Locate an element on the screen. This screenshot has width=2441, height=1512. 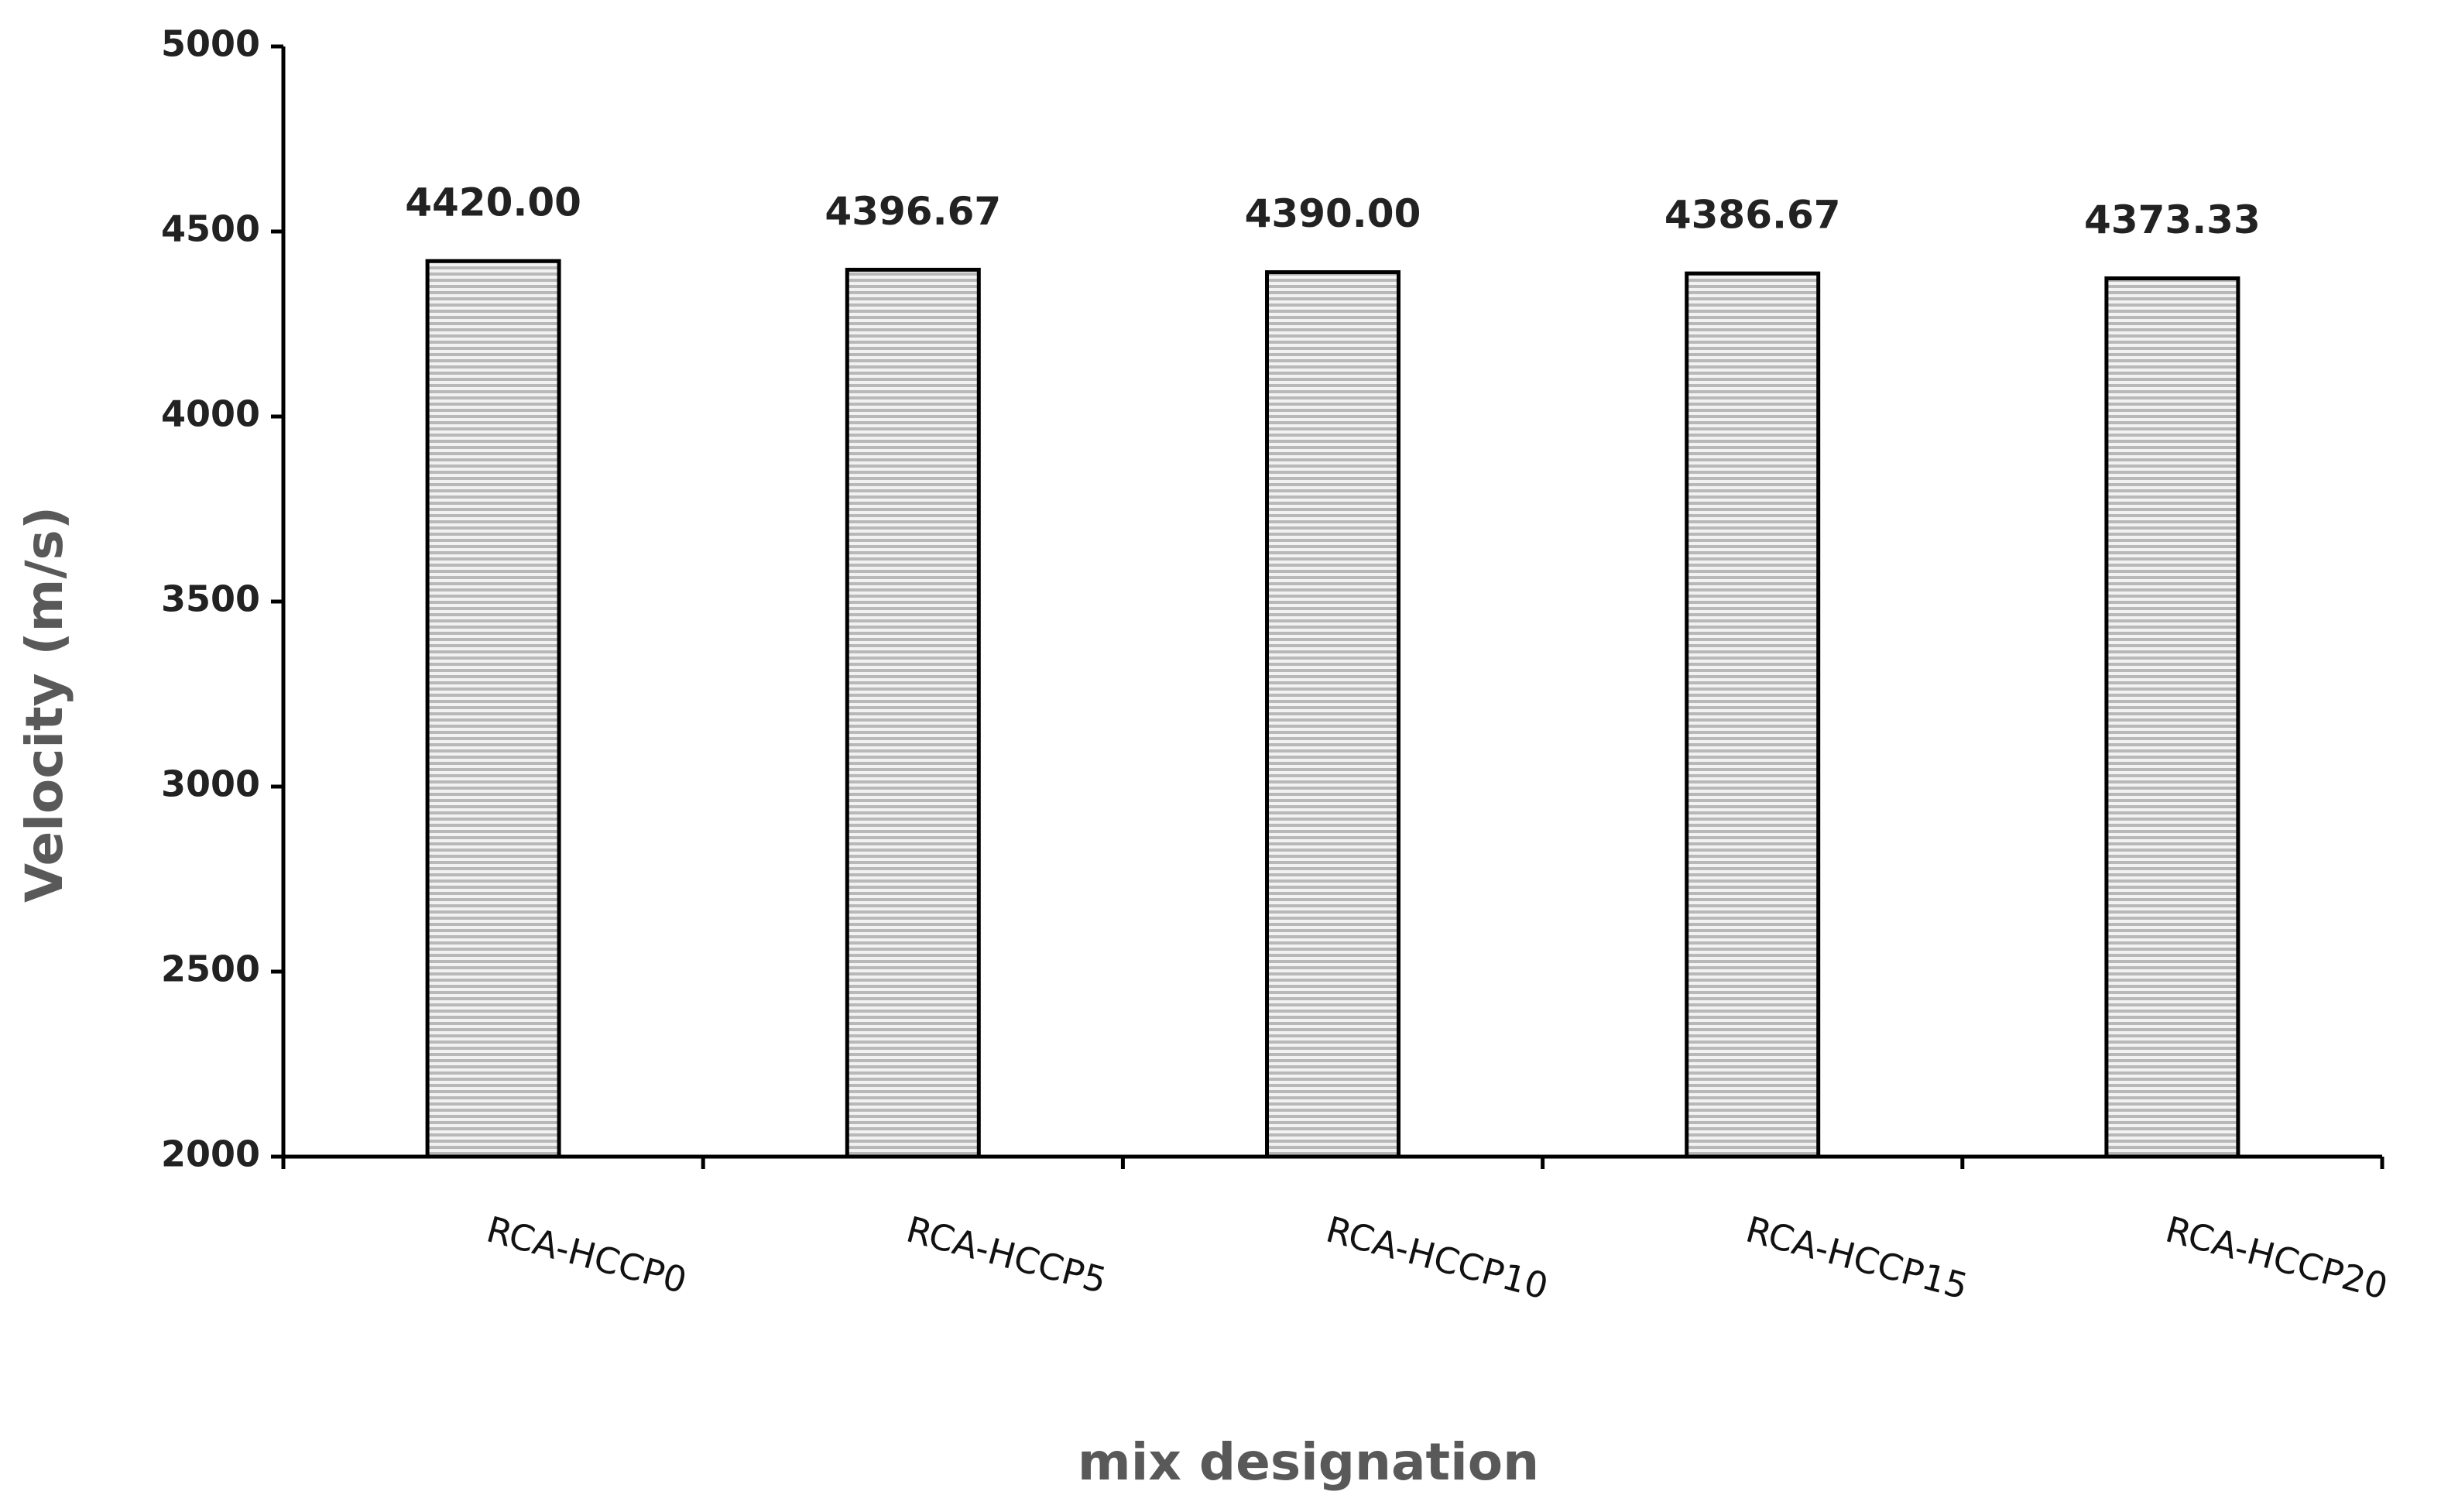
y-tick-label: 2000 is located at coordinates (210, 1154).